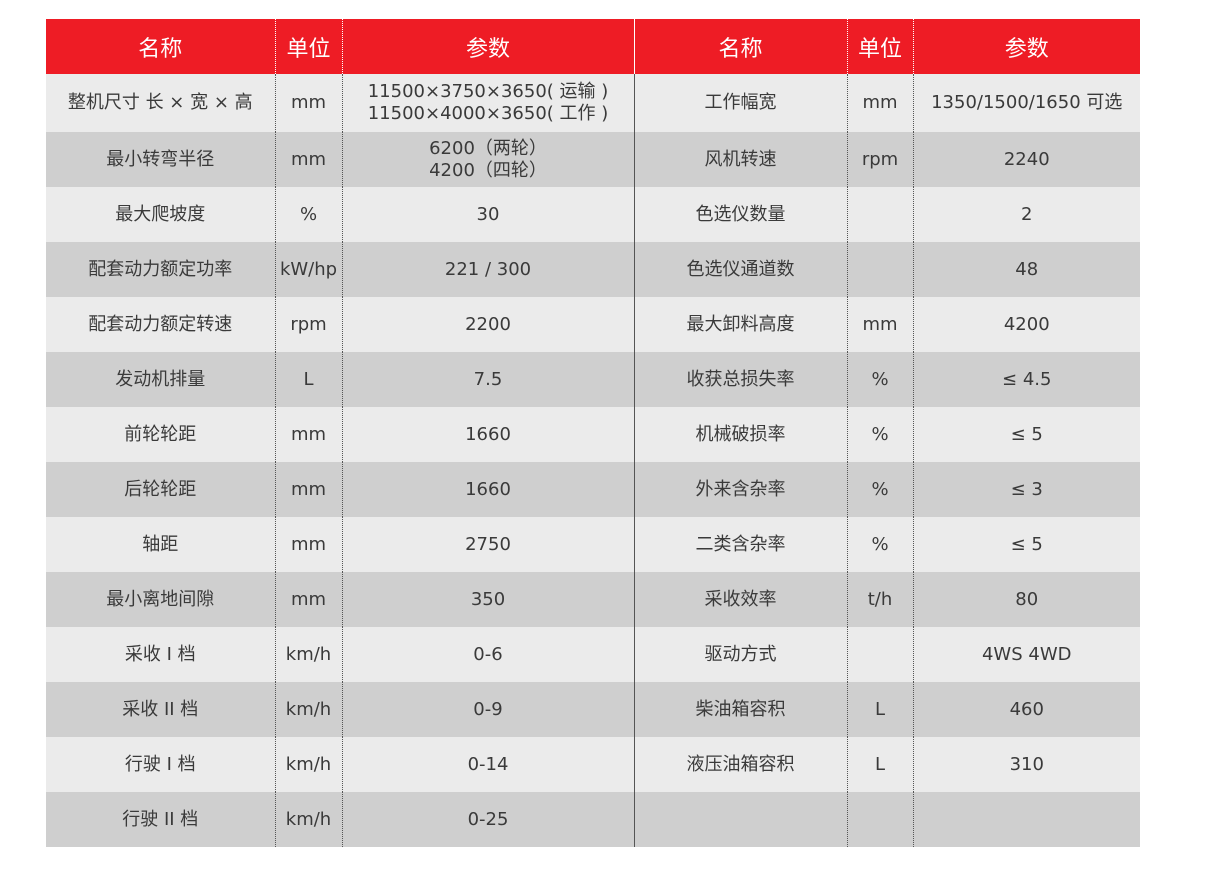 The width and height of the screenshot is (1207, 873). Describe the element at coordinates (1026, 103) in the screenshot. I see `spec-value-right: 1350/1500/1650 可选` at that location.